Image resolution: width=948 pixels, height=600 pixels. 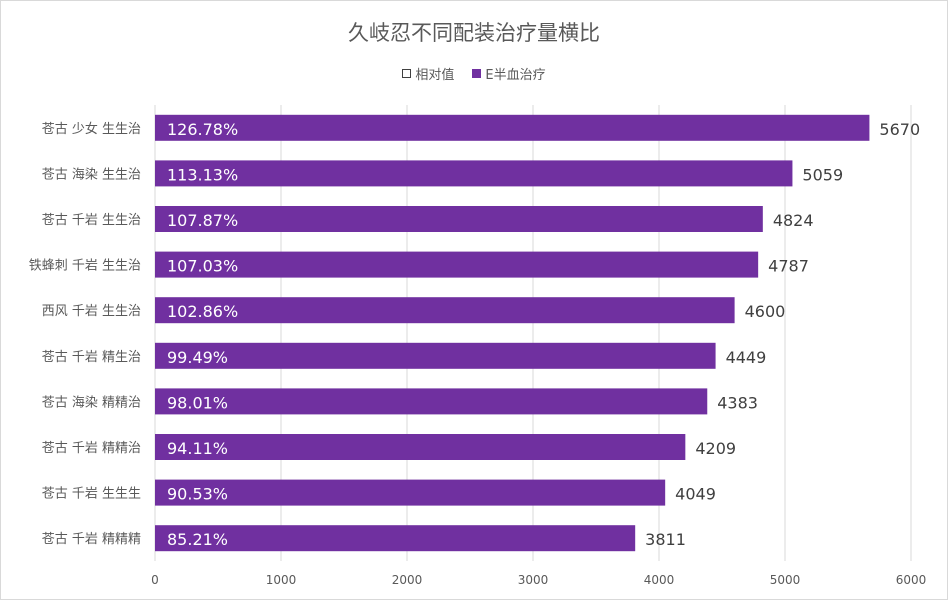 What do you see at coordinates (659, 580) in the screenshot?
I see `x-tick-label-4000: 4000` at bounding box center [659, 580].